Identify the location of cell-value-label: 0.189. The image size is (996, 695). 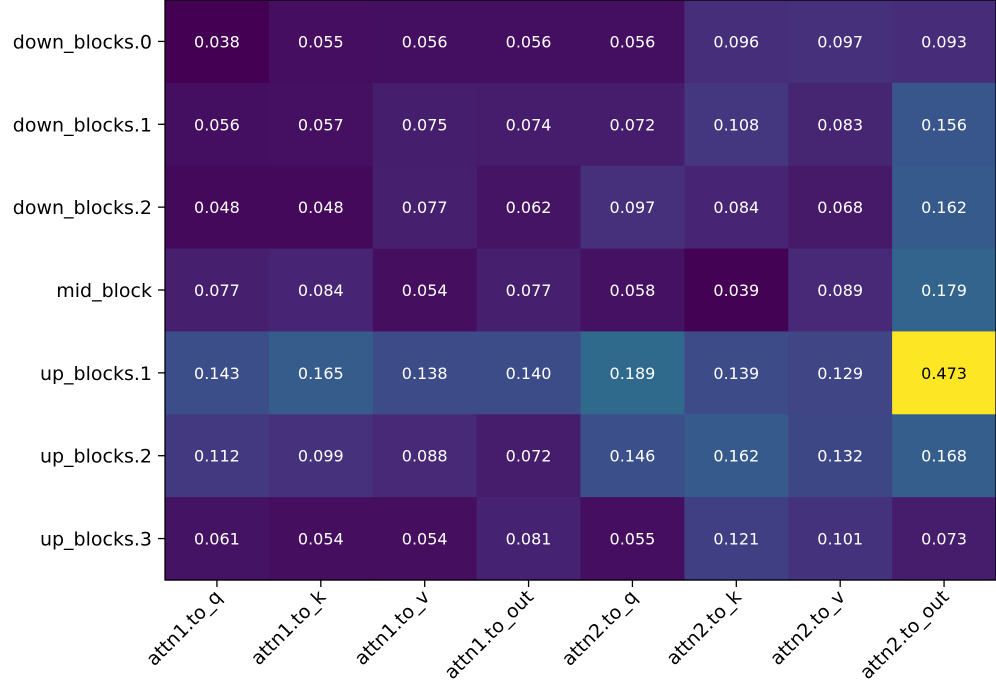
(633, 373).